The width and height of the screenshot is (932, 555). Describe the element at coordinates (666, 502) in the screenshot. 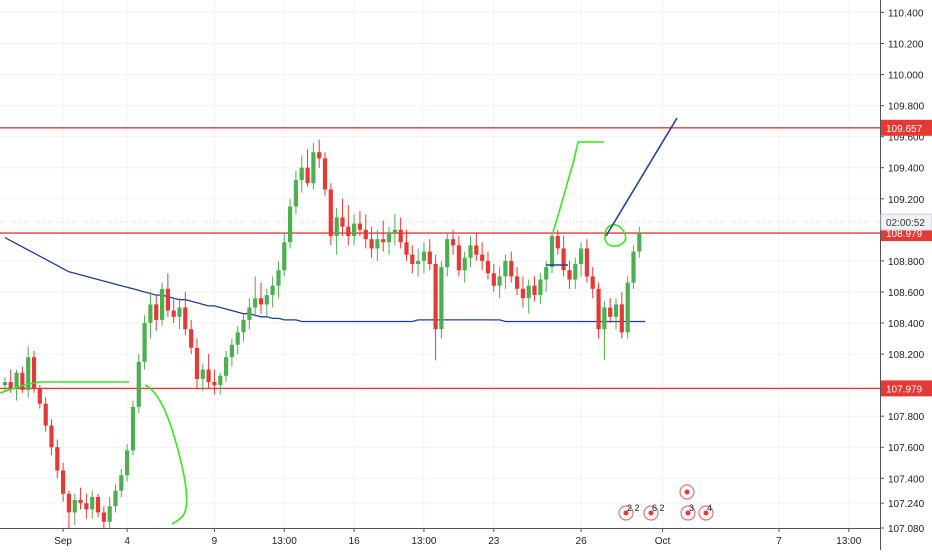

I see `event-markers: 2 2 6 2 3 4` at that location.